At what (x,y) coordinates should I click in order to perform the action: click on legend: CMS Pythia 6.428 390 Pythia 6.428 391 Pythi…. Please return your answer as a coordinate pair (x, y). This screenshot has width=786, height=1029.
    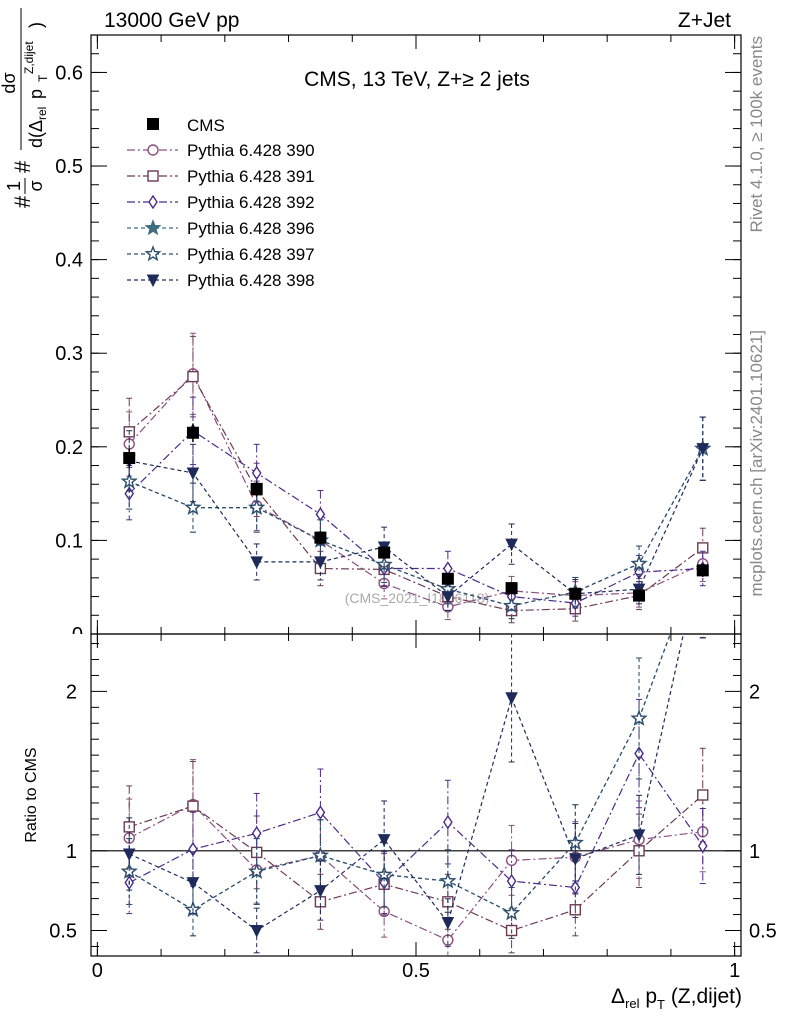
    Looking at the image, I should click on (221, 203).